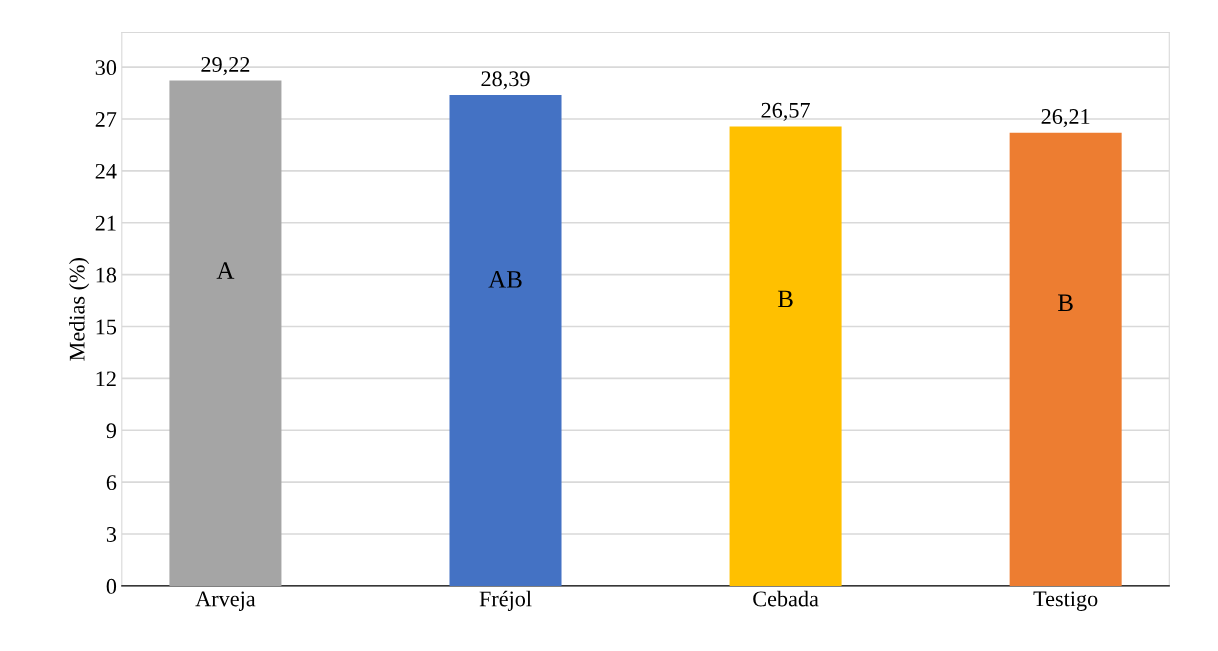  I want to click on y-tick-label: 9, so click(111, 431).